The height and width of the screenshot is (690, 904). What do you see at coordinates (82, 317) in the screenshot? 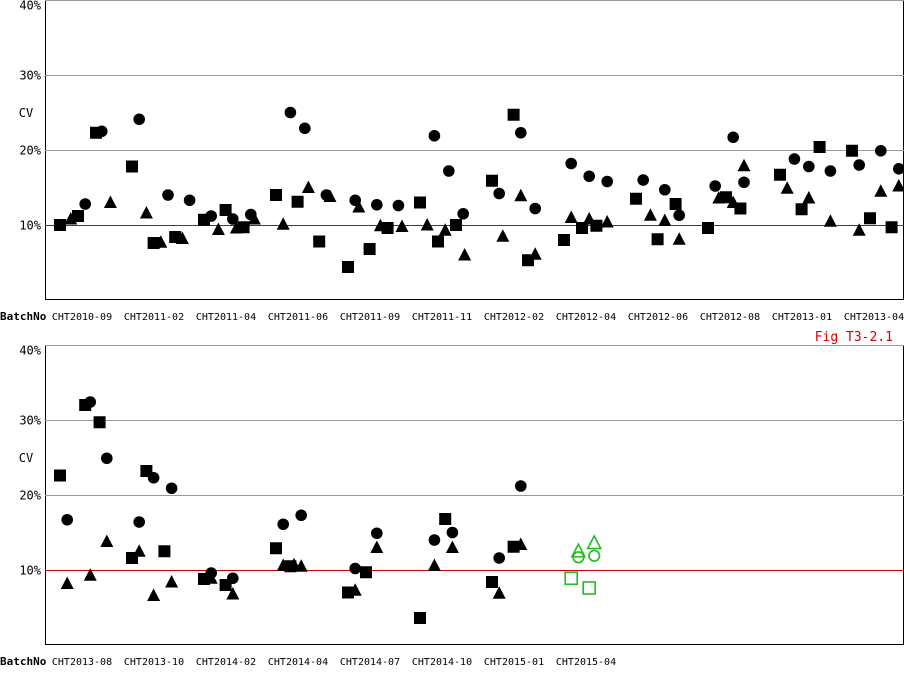
I see `x-tick-label: CHT2010-09` at bounding box center [82, 317].